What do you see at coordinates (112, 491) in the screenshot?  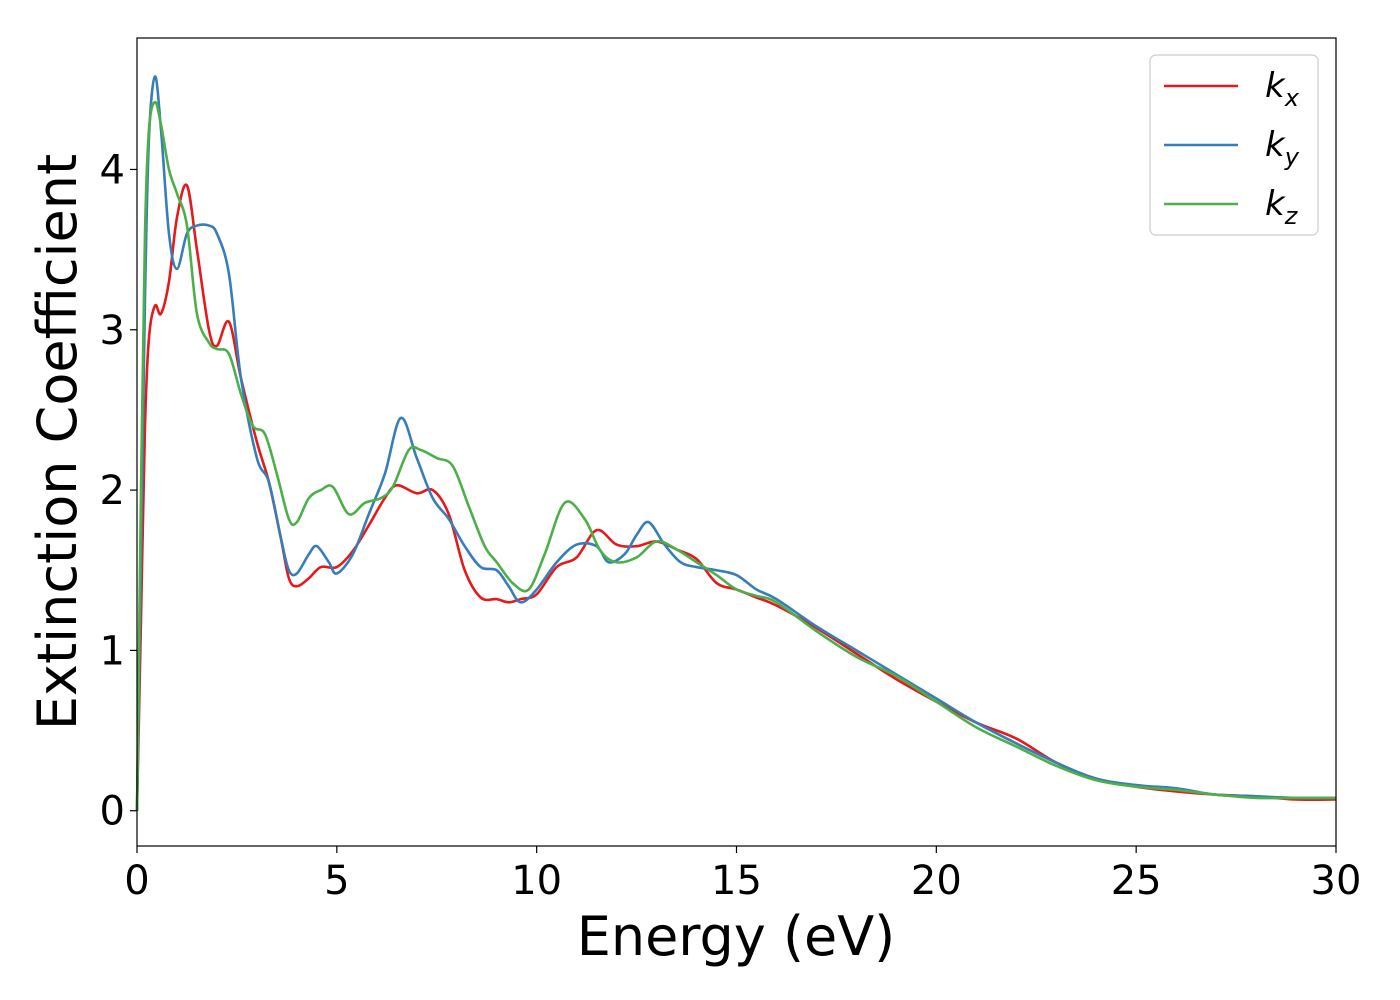 I see `y-tick-label: 2` at bounding box center [112, 491].